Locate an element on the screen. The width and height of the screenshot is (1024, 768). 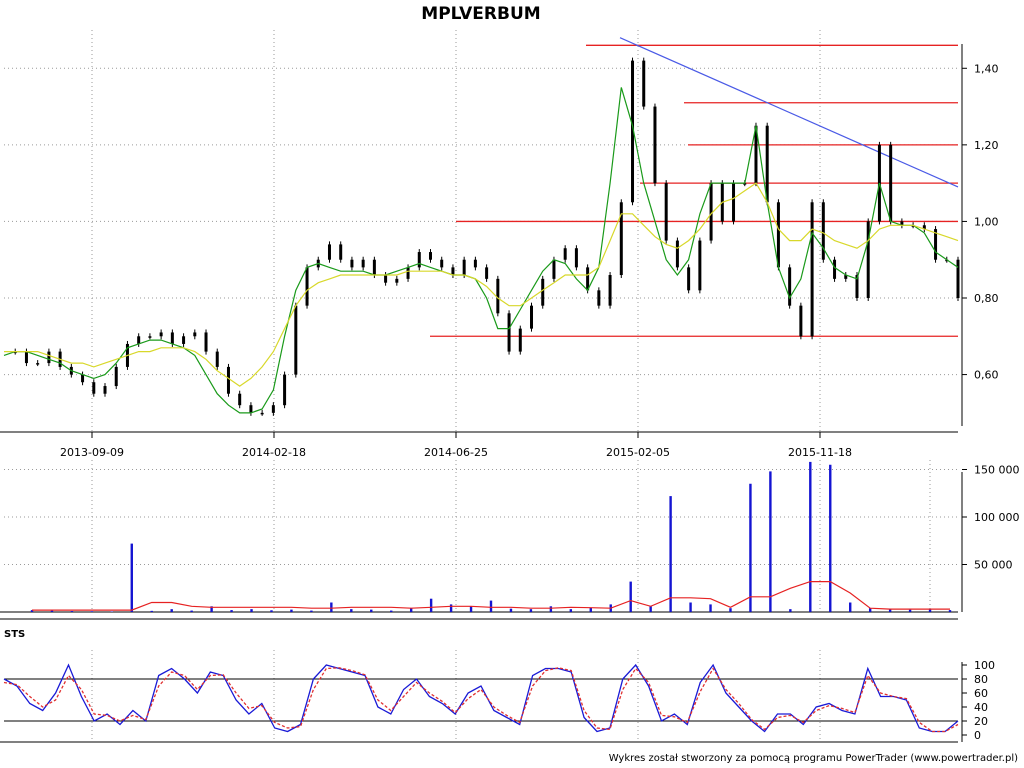
stochastic-label: STS is located at coordinates (14, 634).